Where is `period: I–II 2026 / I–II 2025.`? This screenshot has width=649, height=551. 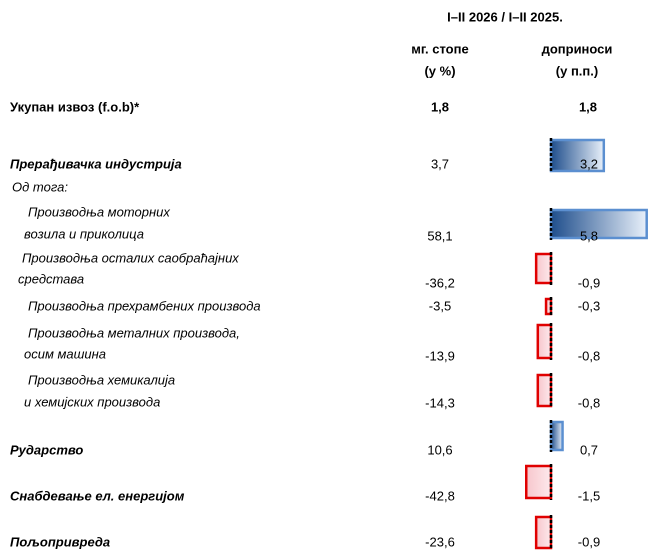
period: I–II 2026 / I–II 2025. is located at coordinates (505, 16).